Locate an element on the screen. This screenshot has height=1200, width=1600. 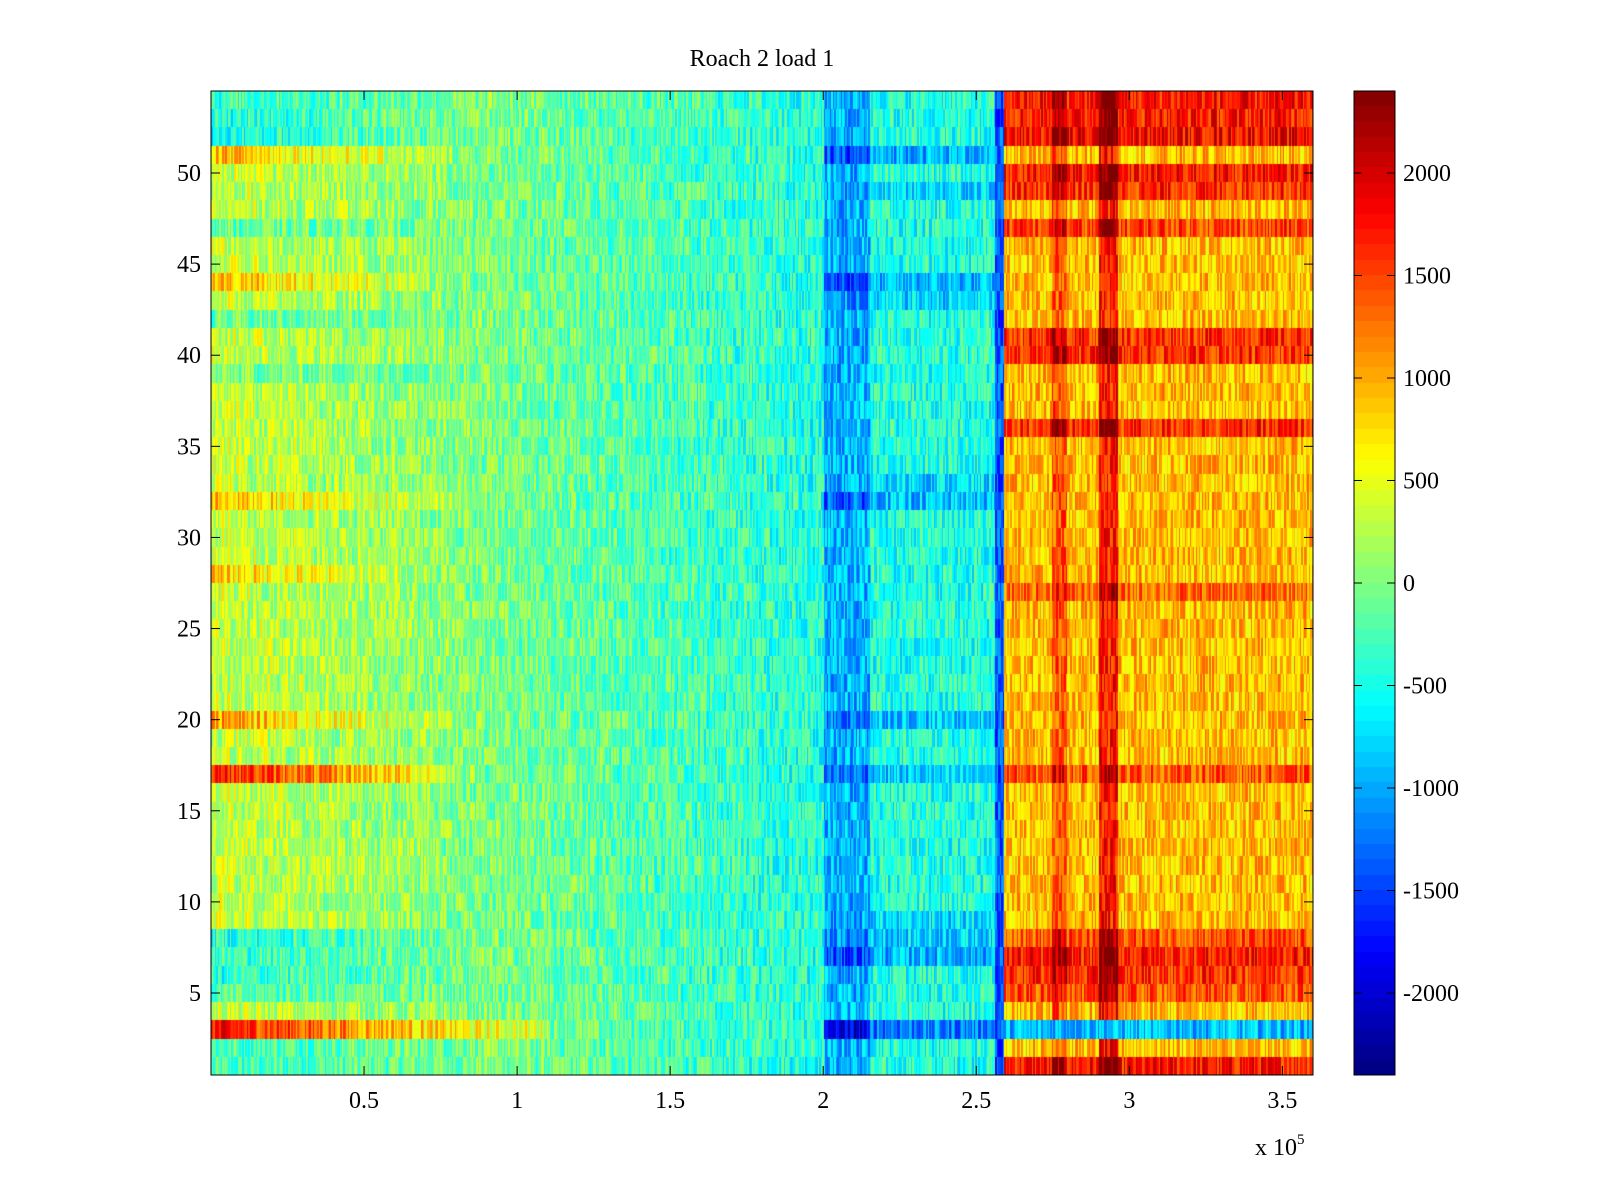
y-tick-label: 40 is located at coordinates (189, 356).